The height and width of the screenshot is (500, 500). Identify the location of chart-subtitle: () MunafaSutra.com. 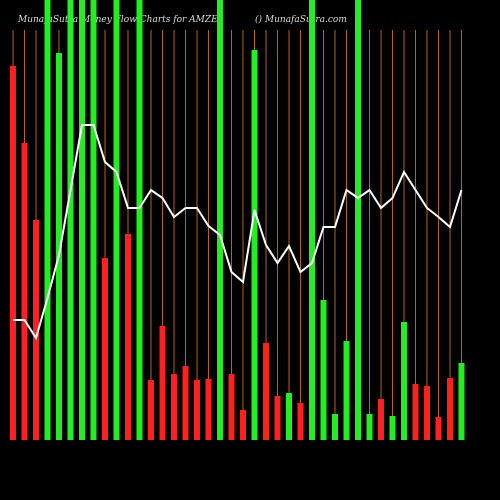
(301, 19).